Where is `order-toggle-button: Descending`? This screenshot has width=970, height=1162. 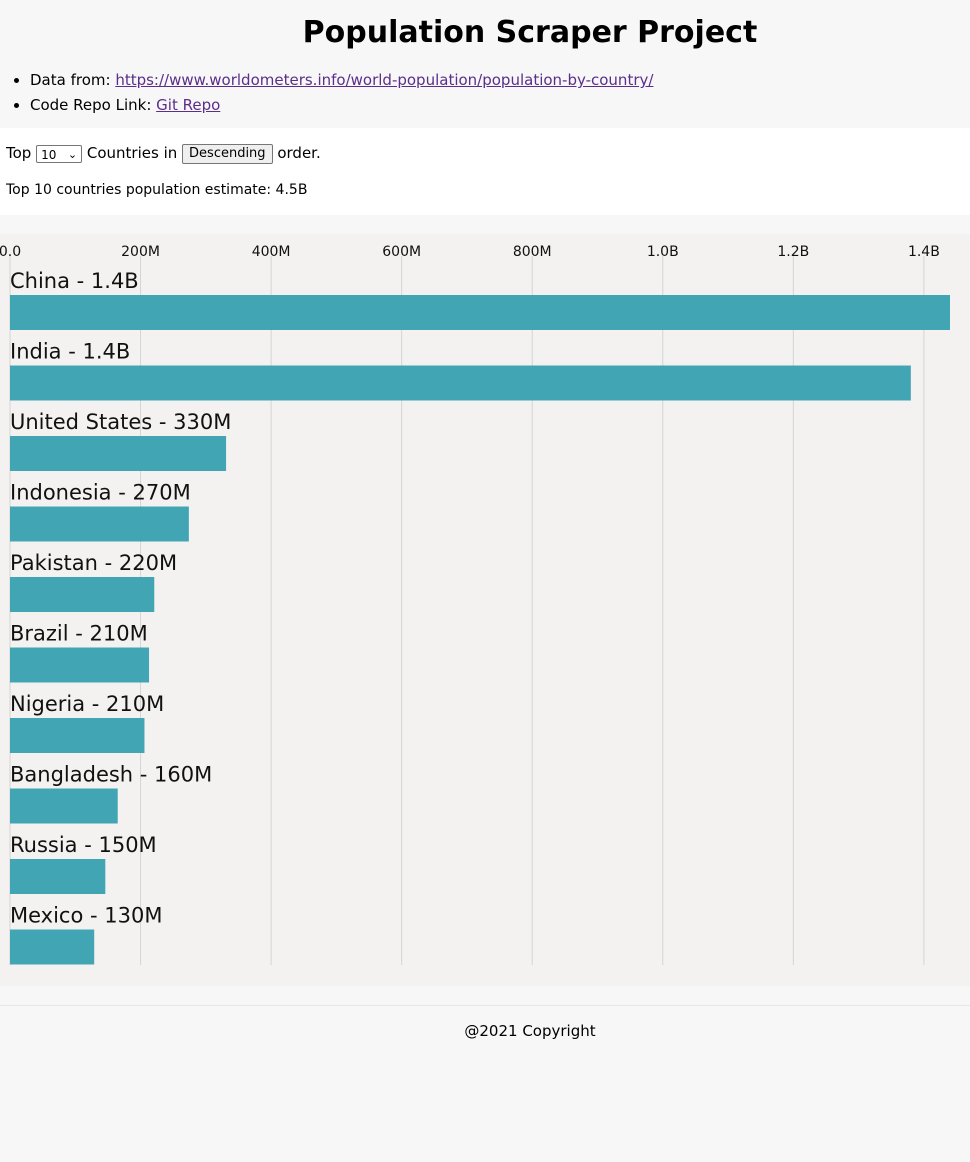
order-toggle-button: Descending is located at coordinates (227, 153).